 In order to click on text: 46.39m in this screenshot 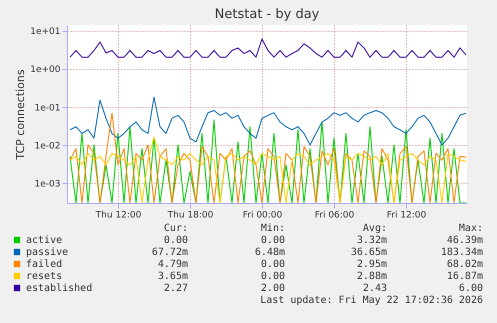, I will do `click(464, 240)`.